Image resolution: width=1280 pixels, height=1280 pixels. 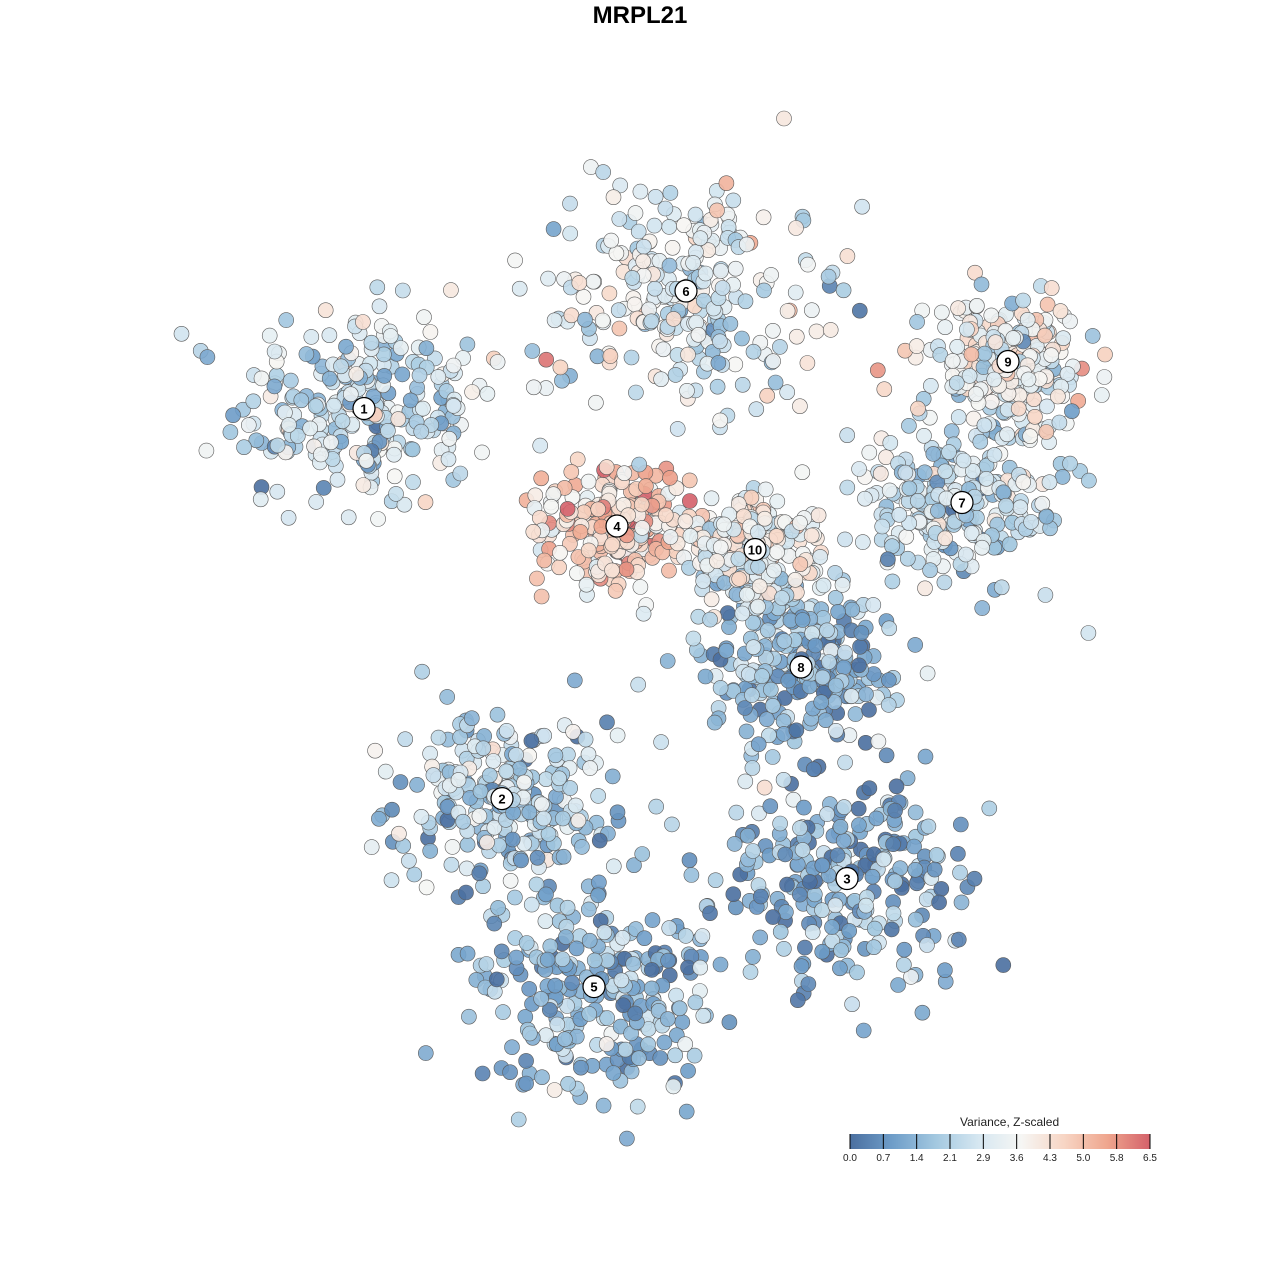 What do you see at coordinates (1010, 1122) in the screenshot?
I see `legend-title: Variance, Z-scaled` at bounding box center [1010, 1122].